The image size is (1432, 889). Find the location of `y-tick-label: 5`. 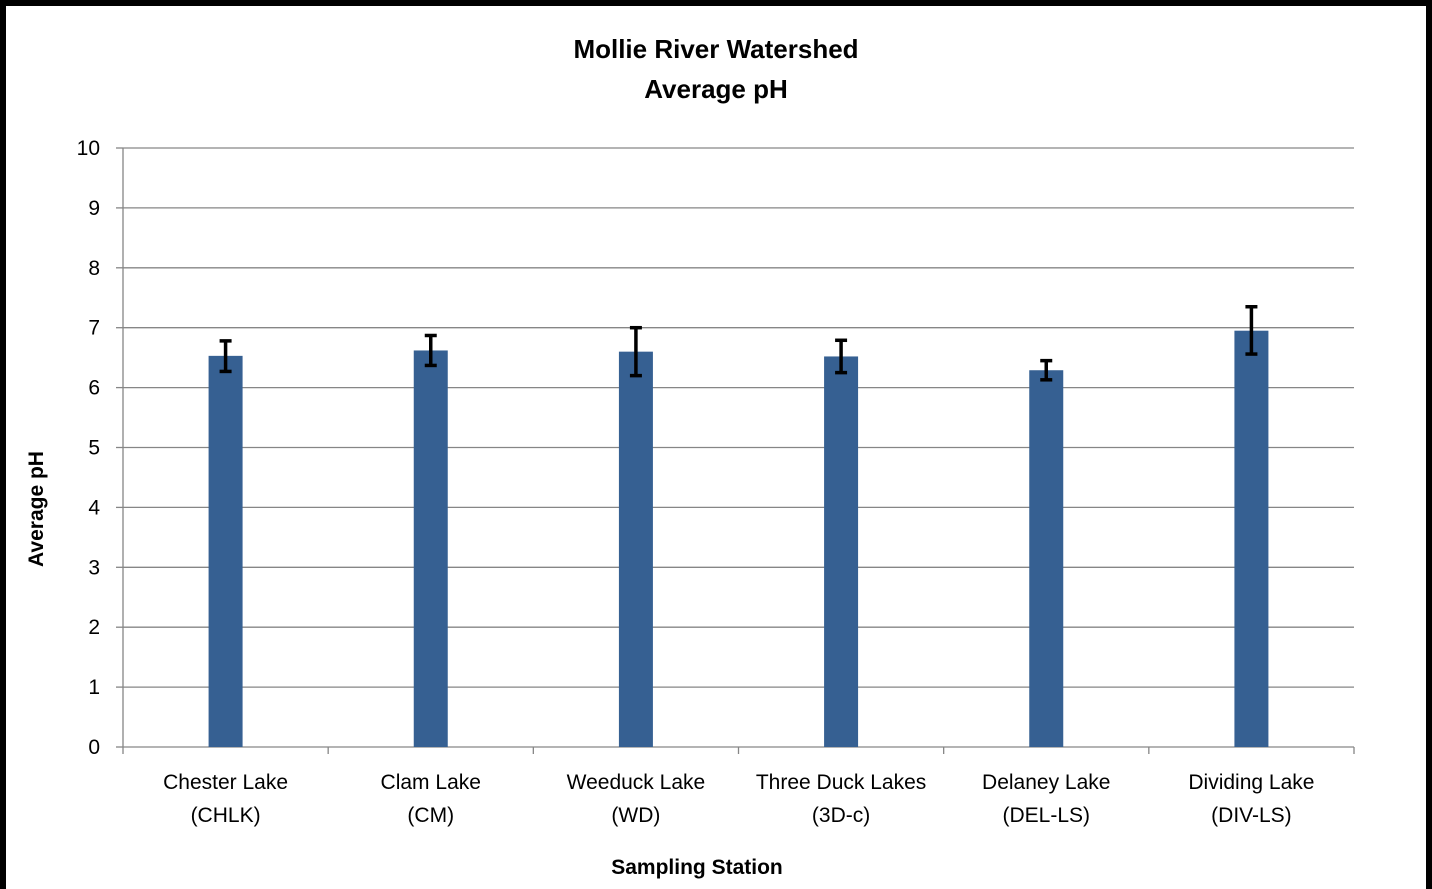

y-tick-label: 5 is located at coordinates (94, 448).